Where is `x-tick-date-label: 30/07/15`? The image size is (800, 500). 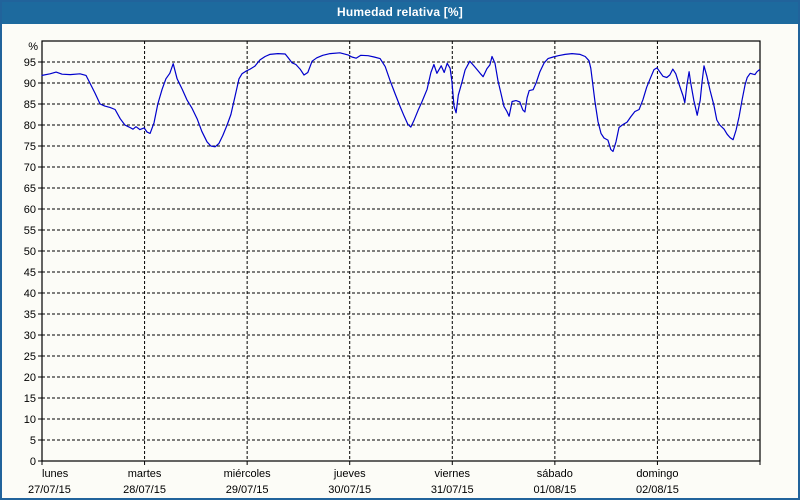 x-tick-date-label: 30/07/15 is located at coordinates (349, 490).